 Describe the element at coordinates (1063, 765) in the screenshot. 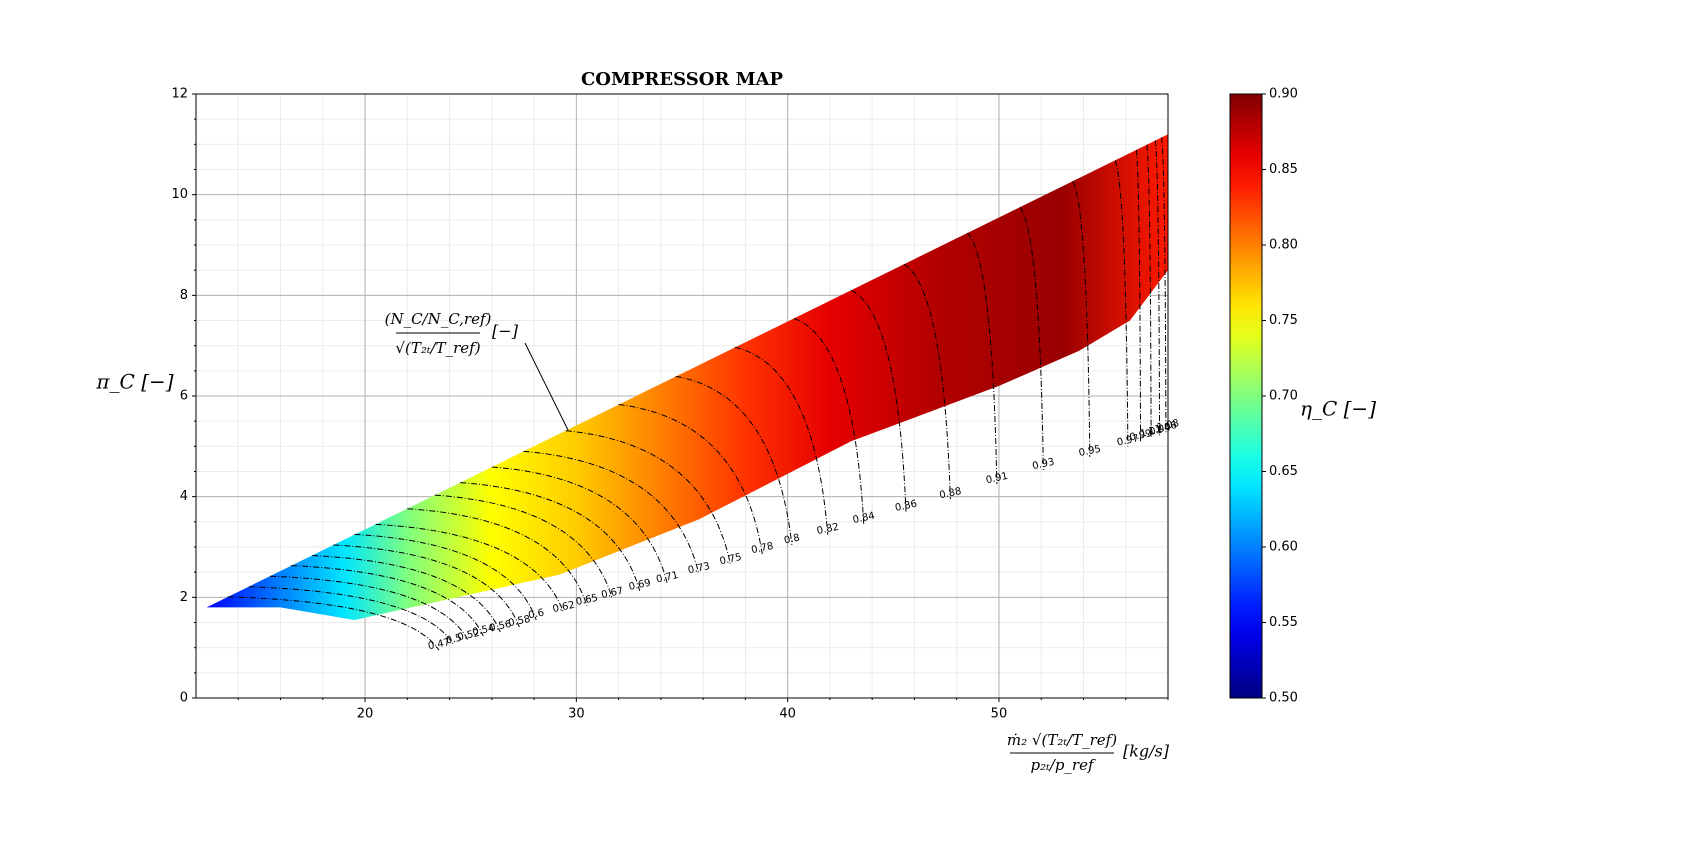

I see `x-label-denominator: p₂ₜ/p_ref` at that location.